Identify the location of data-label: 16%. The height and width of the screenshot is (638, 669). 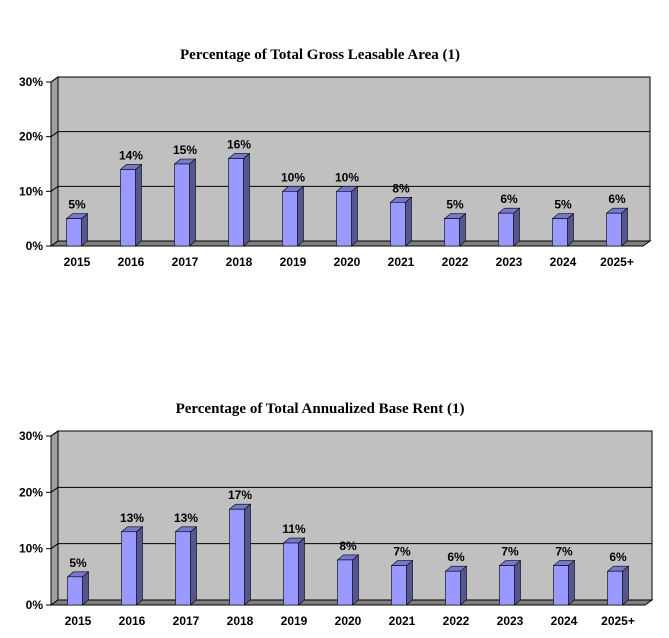
(239, 145).